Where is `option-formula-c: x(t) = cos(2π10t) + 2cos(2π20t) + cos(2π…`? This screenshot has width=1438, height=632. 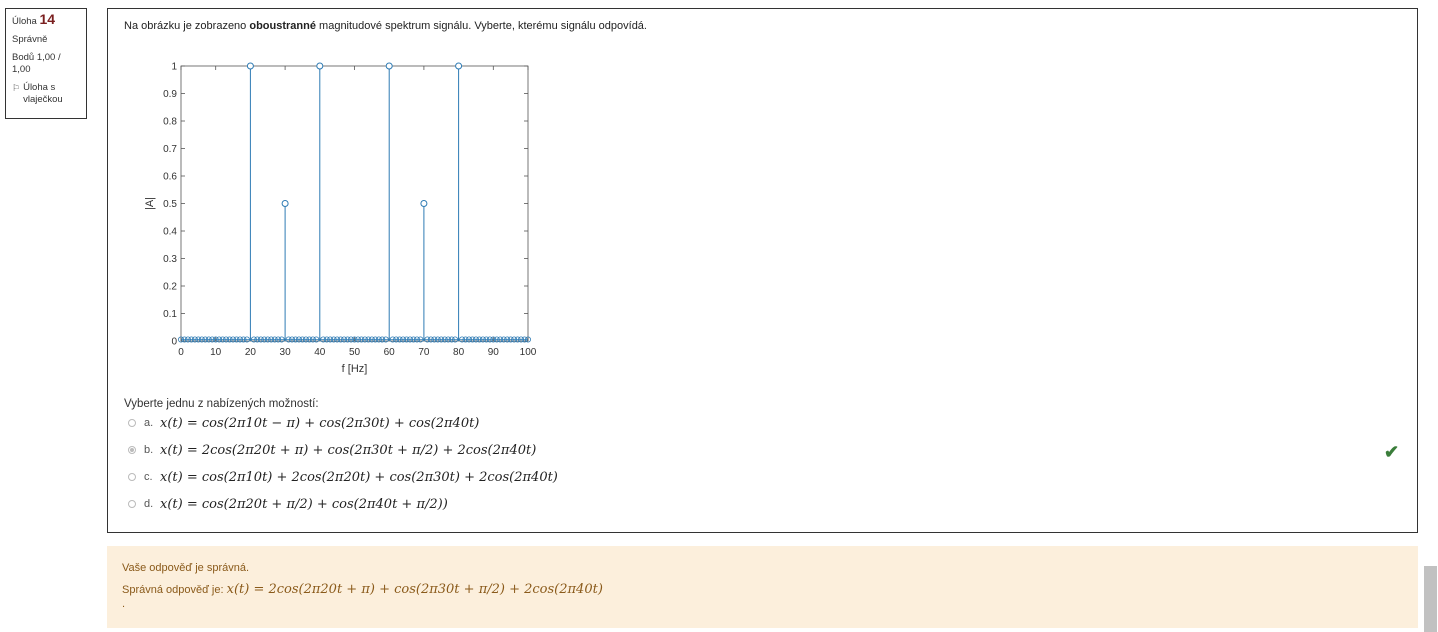 option-formula-c: x(t) = cos(2π10t) + 2cos(2π20t) + cos(2π… is located at coordinates (359, 477).